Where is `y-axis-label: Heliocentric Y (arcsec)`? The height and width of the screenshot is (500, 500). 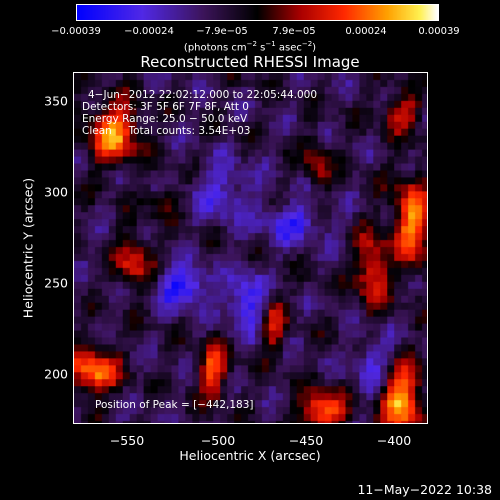 y-axis-label: Heliocentric Y (arcsec) is located at coordinates (28, 248).